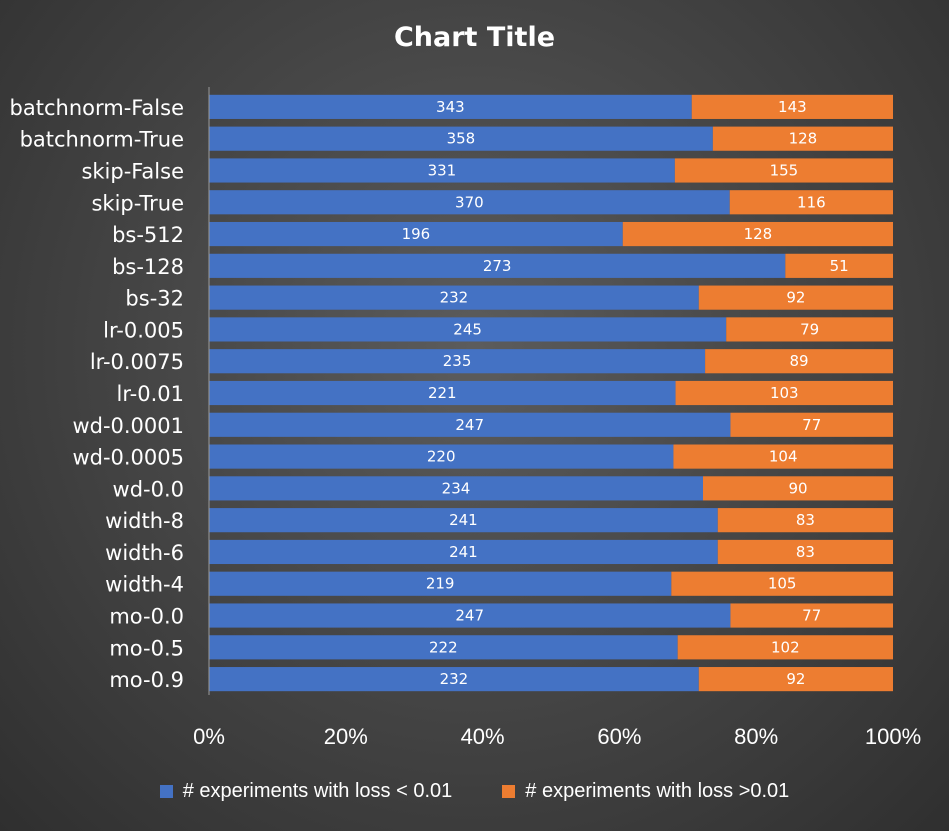 This screenshot has width=949, height=831. I want to click on data-label-series-2: 103, so click(784, 393).